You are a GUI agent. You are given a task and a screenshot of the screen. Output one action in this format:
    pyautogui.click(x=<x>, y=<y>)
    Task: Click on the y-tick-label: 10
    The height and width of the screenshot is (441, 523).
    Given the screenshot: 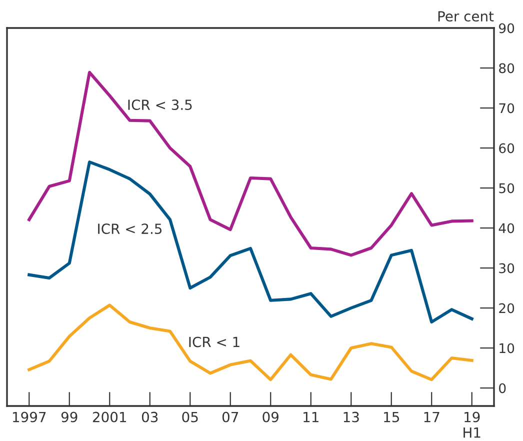 What is the action you would take?
    pyautogui.click(x=507, y=348)
    